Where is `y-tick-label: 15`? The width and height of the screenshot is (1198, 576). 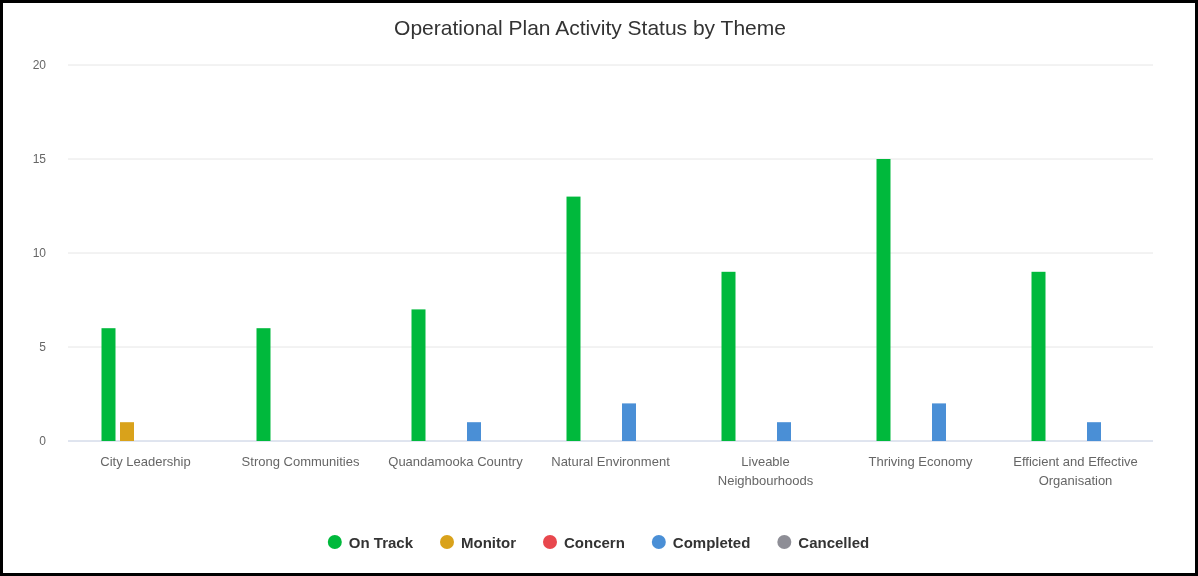 y-tick-label: 15 is located at coordinates (39, 159).